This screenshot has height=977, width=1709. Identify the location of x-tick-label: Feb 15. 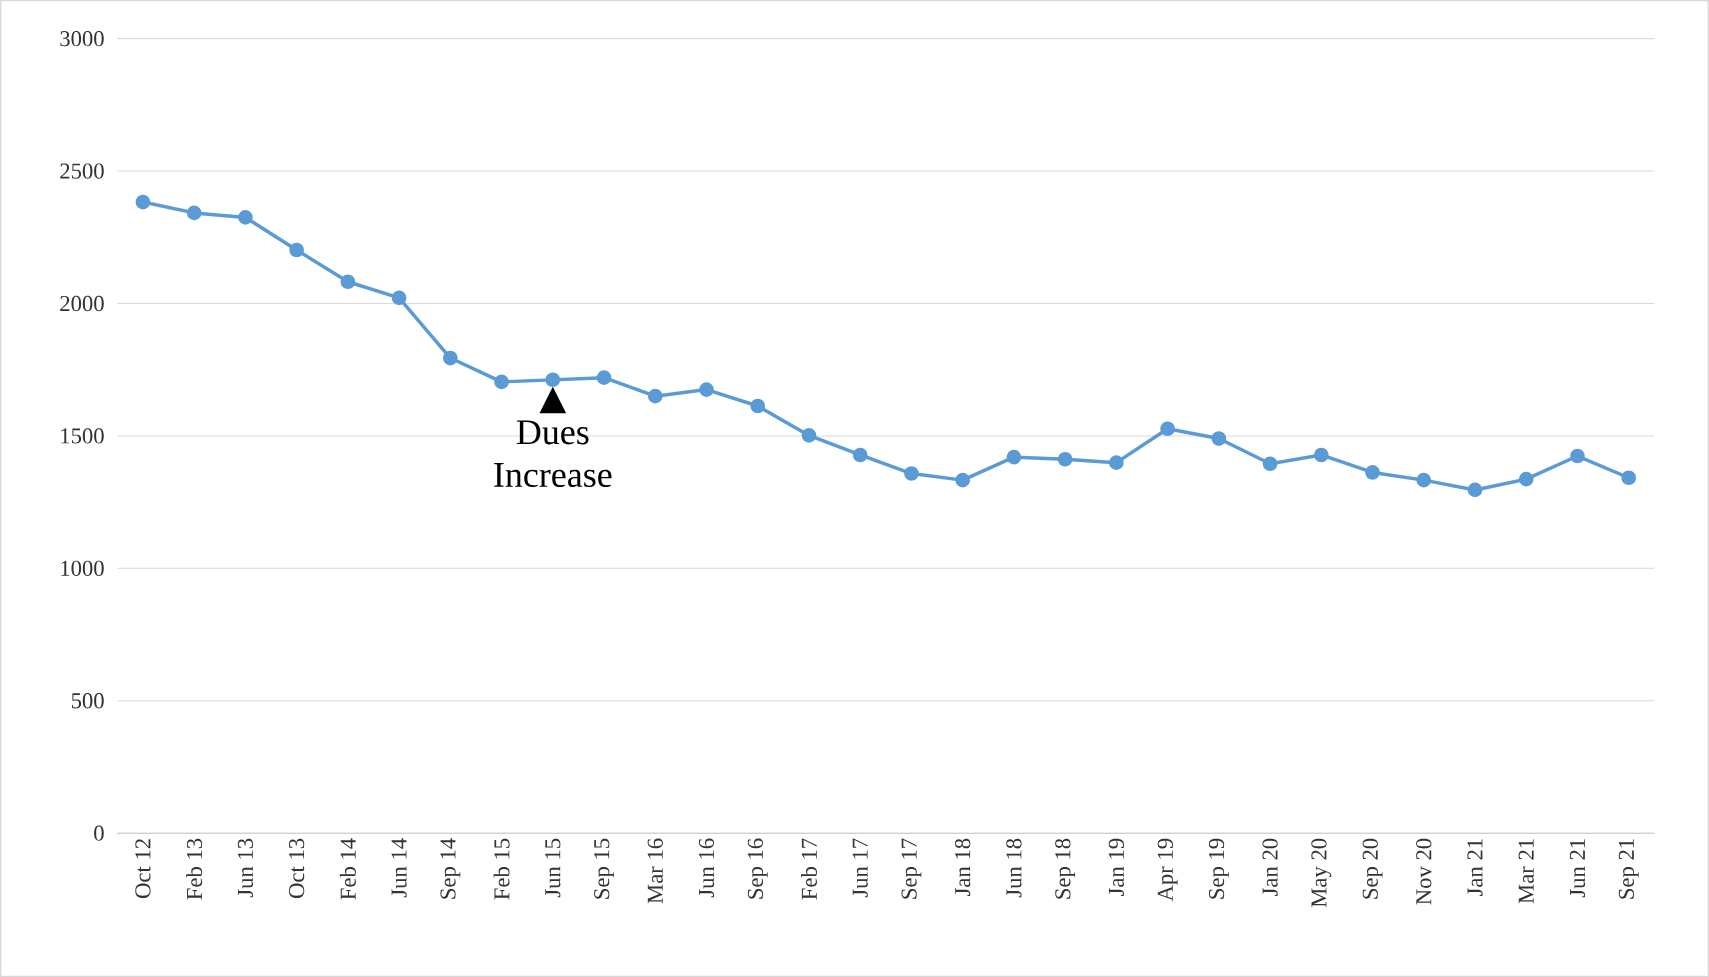
(501, 869).